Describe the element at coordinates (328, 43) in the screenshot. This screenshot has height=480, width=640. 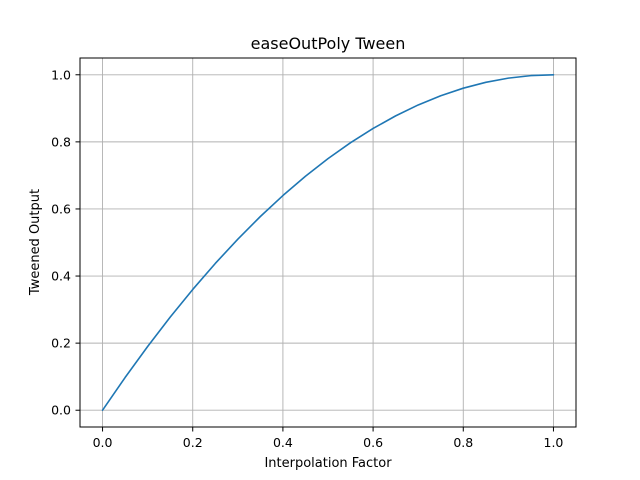
I see `chart-title: easeOutPoly Tween` at that location.